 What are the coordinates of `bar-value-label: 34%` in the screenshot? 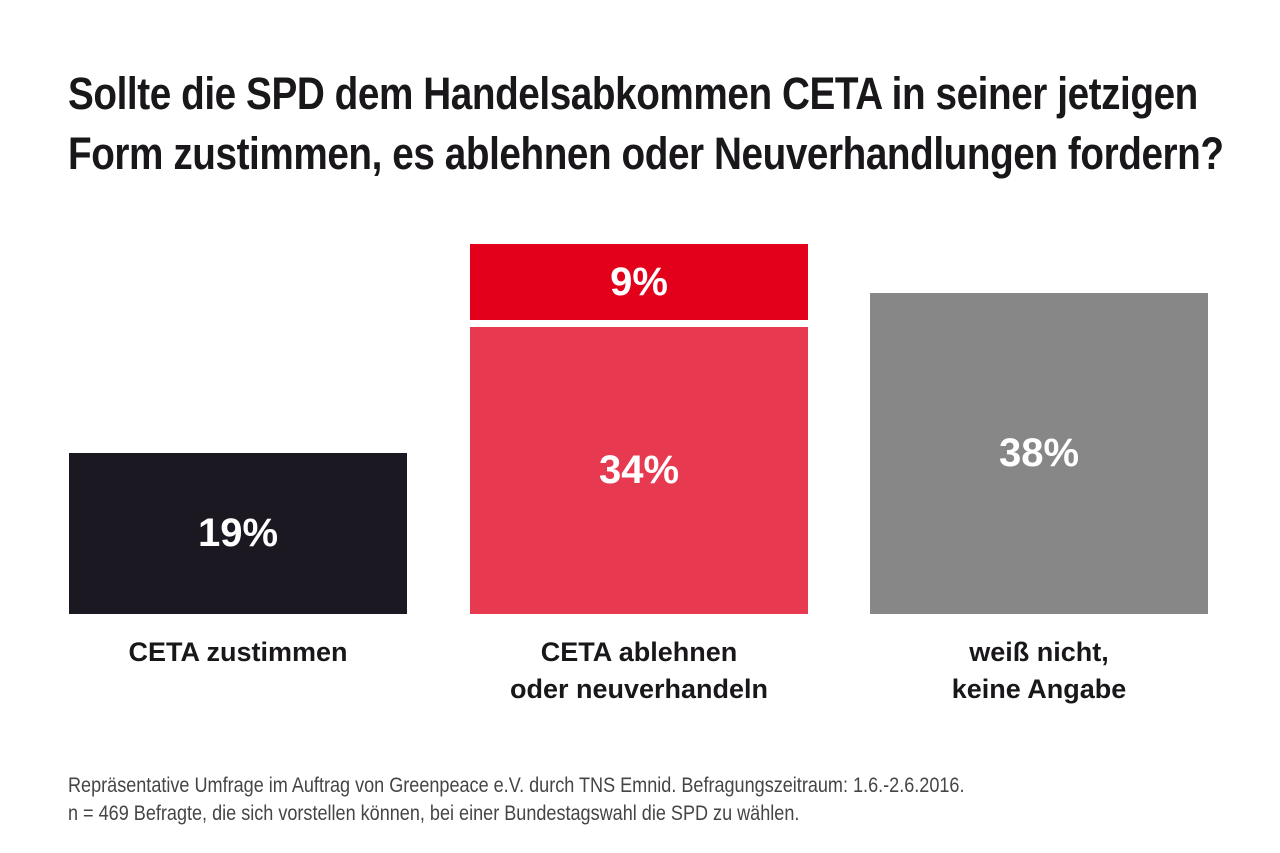 It's located at (639, 470).